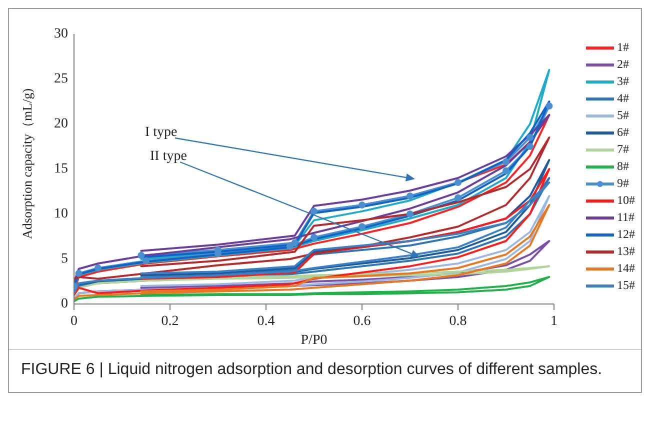 The width and height of the screenshot is (651, 442). Describe the element at coordinates (623, 47) in the screenshot. I see `legend-label: 1#` at that location.